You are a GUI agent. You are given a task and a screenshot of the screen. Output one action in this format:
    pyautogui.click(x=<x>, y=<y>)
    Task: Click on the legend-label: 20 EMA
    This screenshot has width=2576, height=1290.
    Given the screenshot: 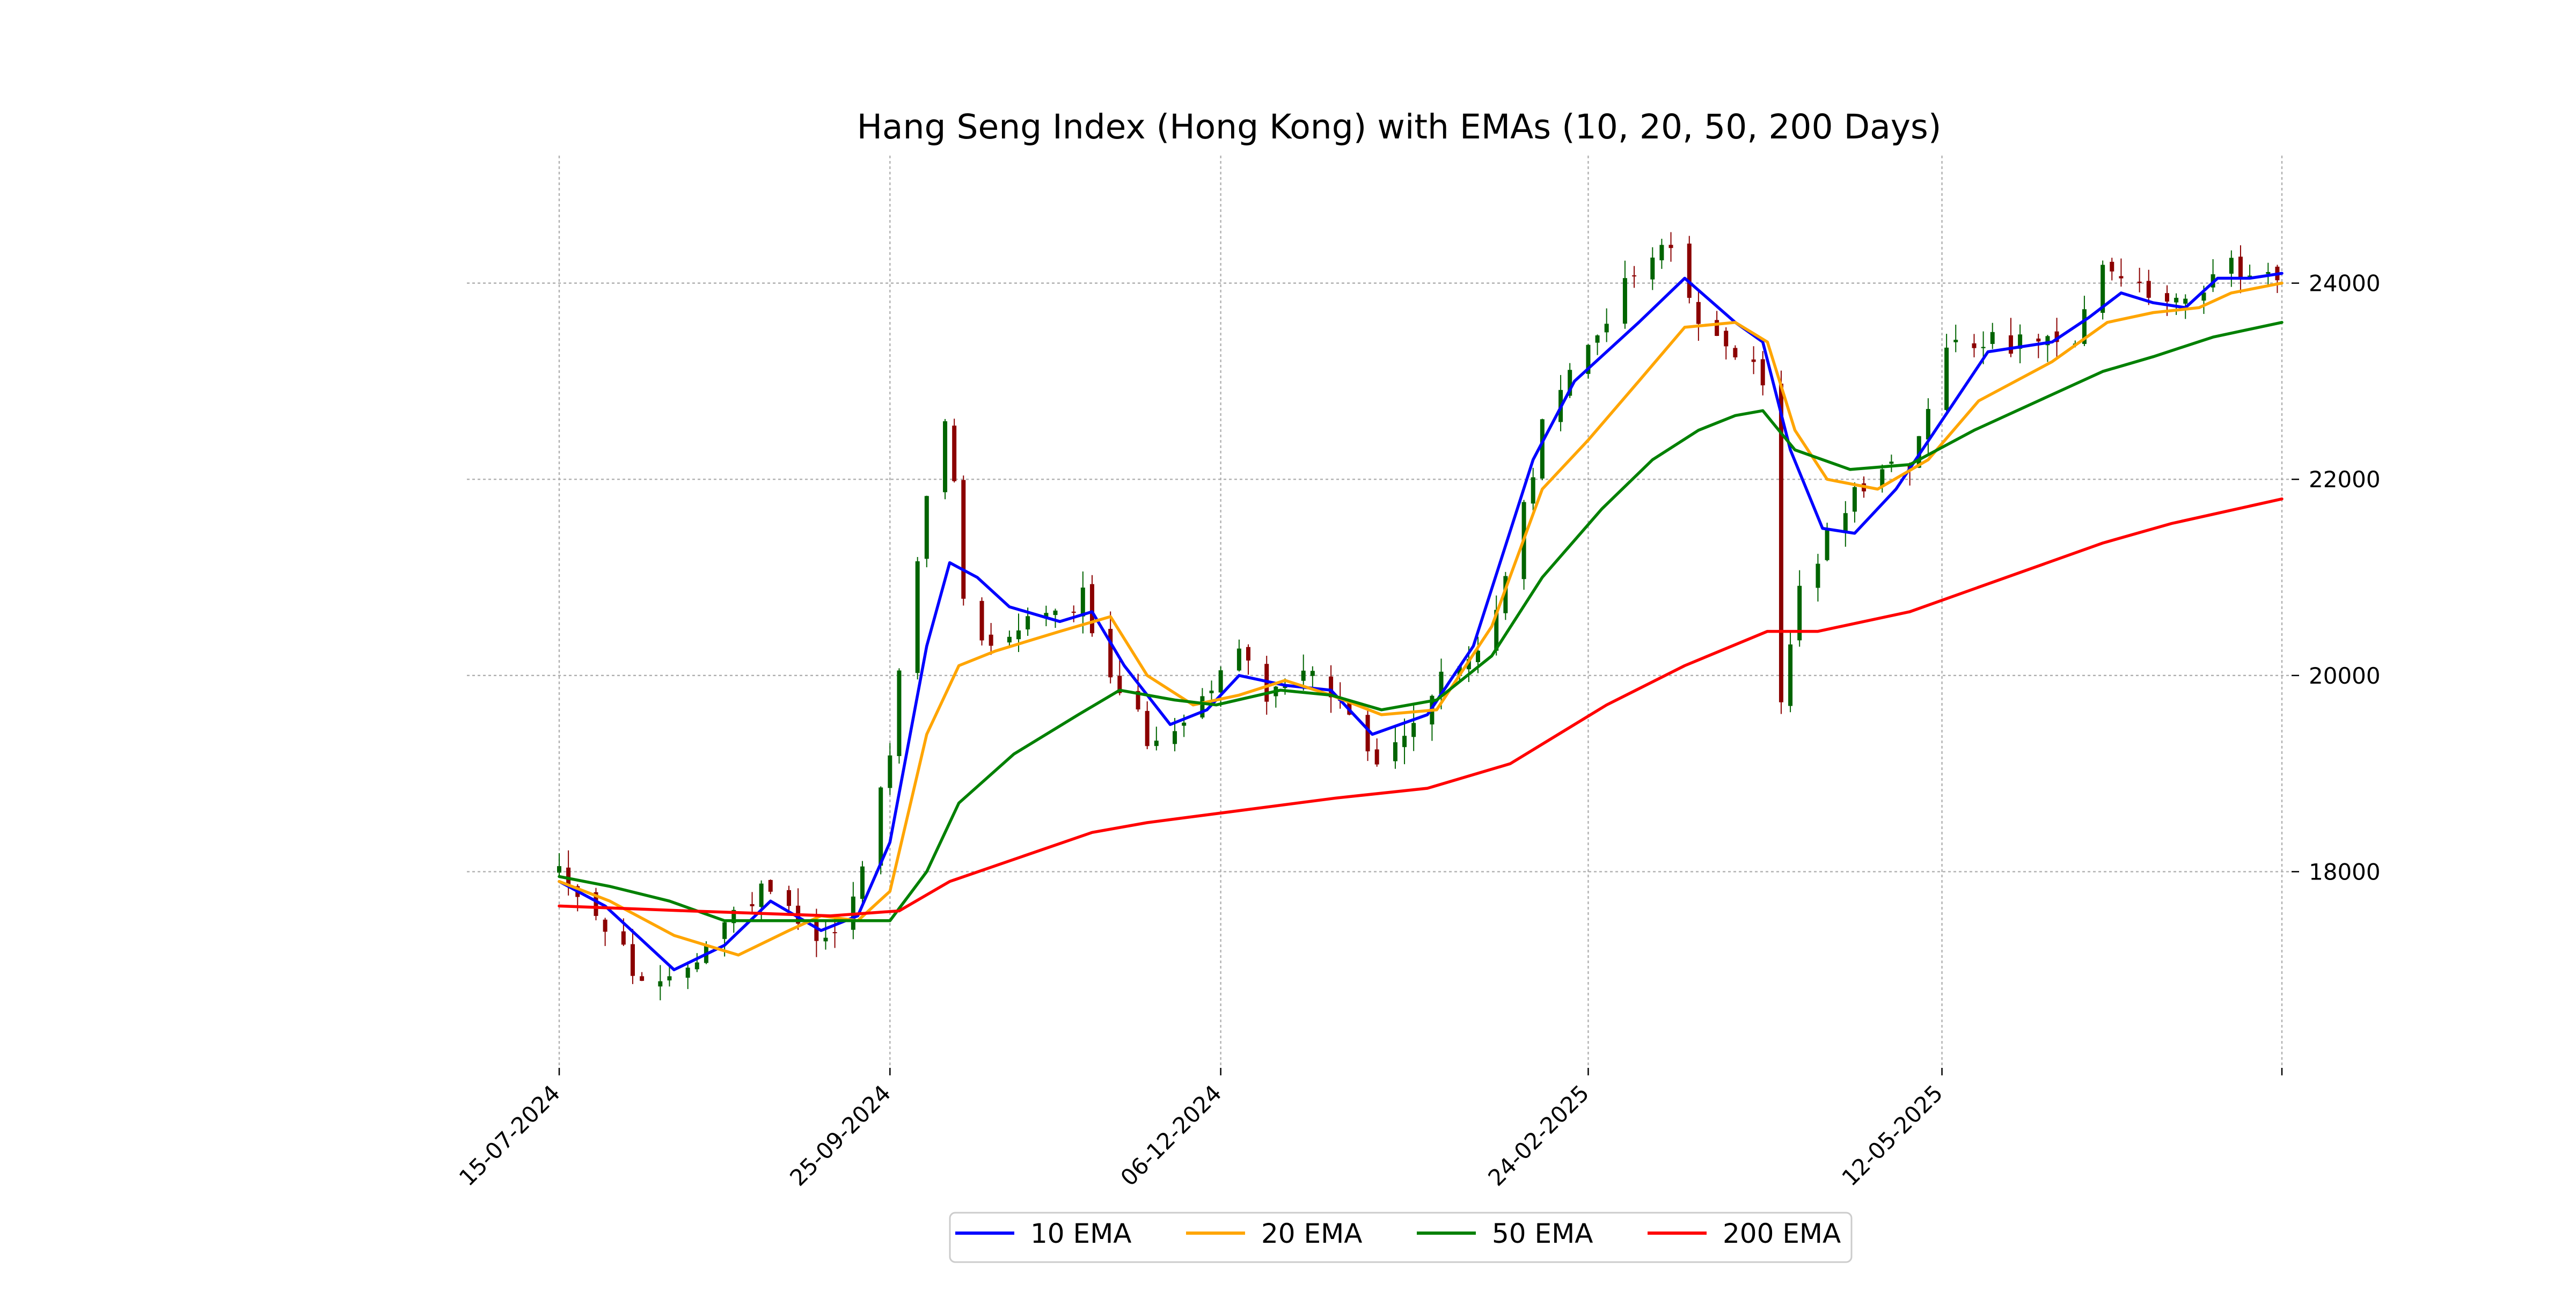 What is the action you would take?
    pyautogui.click(x=1311, y=1233)
    